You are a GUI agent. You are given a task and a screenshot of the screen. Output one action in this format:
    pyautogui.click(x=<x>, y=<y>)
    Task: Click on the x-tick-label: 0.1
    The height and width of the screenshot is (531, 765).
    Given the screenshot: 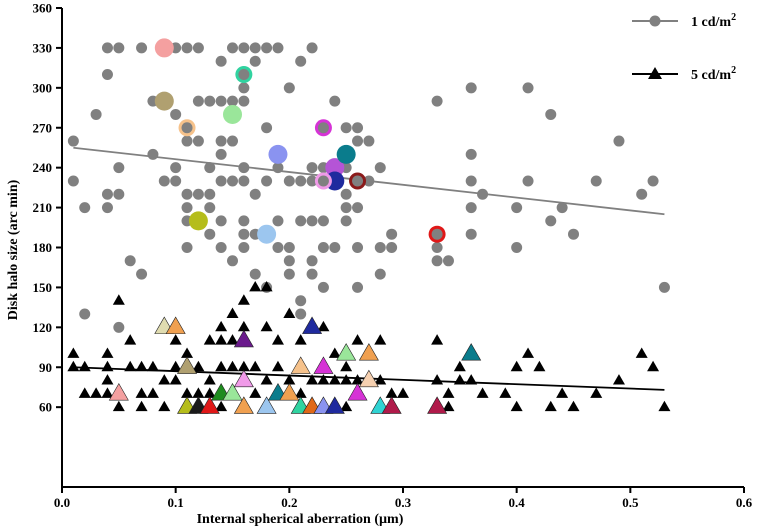 What is the action you would take?
    pyautogui.click(x=176, y=502)
    